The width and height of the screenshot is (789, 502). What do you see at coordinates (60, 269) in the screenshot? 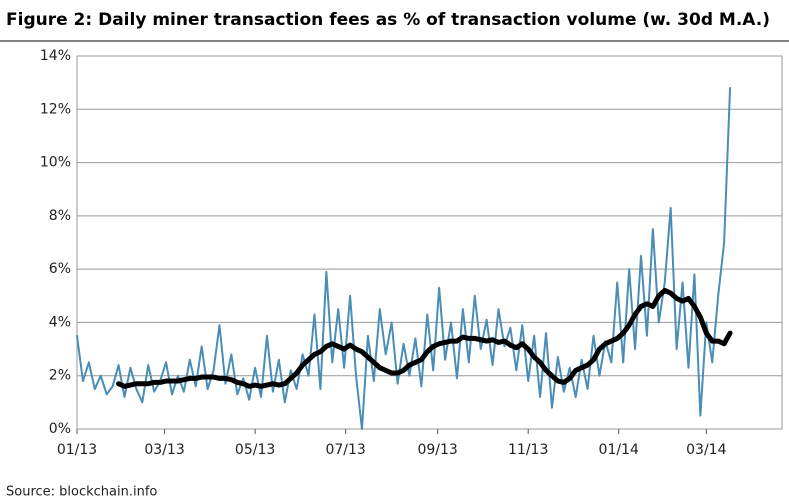
I see `y-tick-label: 6%` at bounding box center [60, 269].